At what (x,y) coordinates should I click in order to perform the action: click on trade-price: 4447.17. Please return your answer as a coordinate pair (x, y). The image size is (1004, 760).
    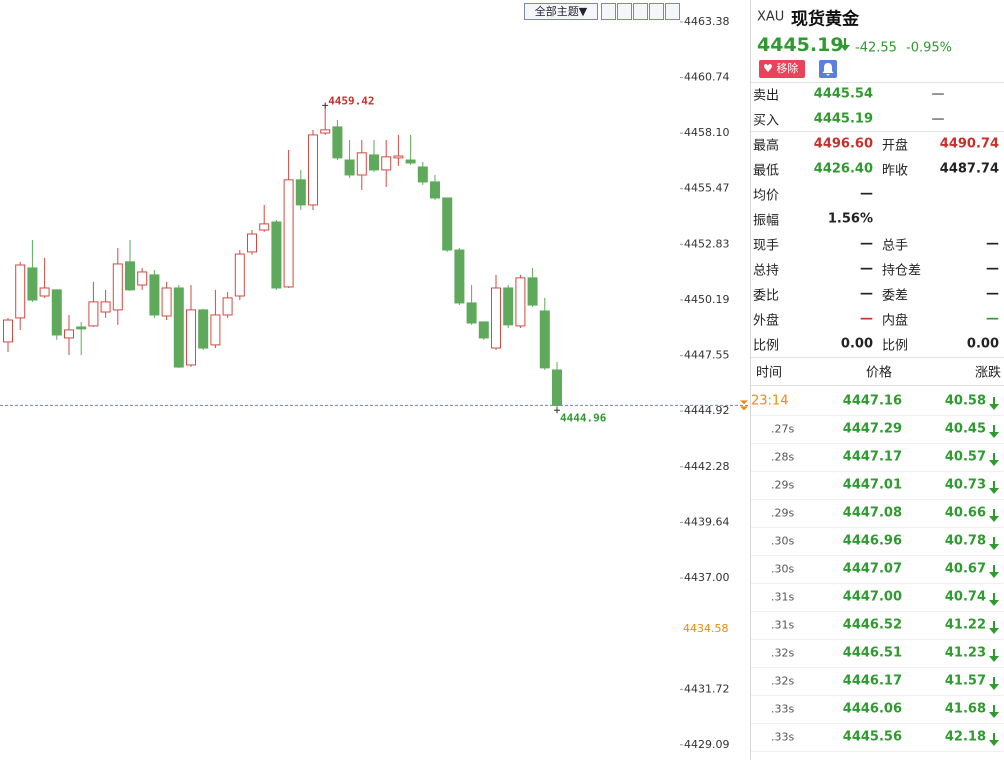
    Looking at the image, I should click on (872, 457).